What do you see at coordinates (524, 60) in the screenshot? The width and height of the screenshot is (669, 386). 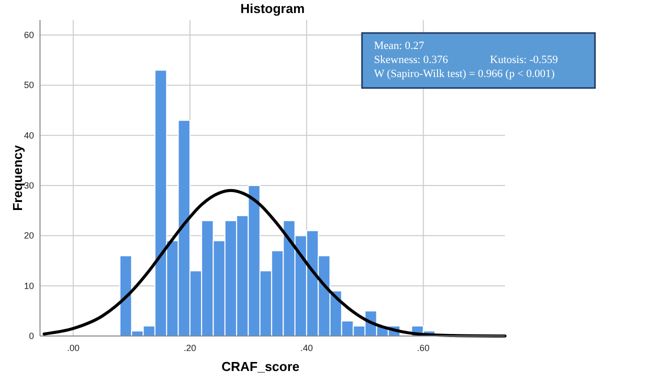 I see `annotation: Kutosis: -0.559` at bounding box center [524, 60].